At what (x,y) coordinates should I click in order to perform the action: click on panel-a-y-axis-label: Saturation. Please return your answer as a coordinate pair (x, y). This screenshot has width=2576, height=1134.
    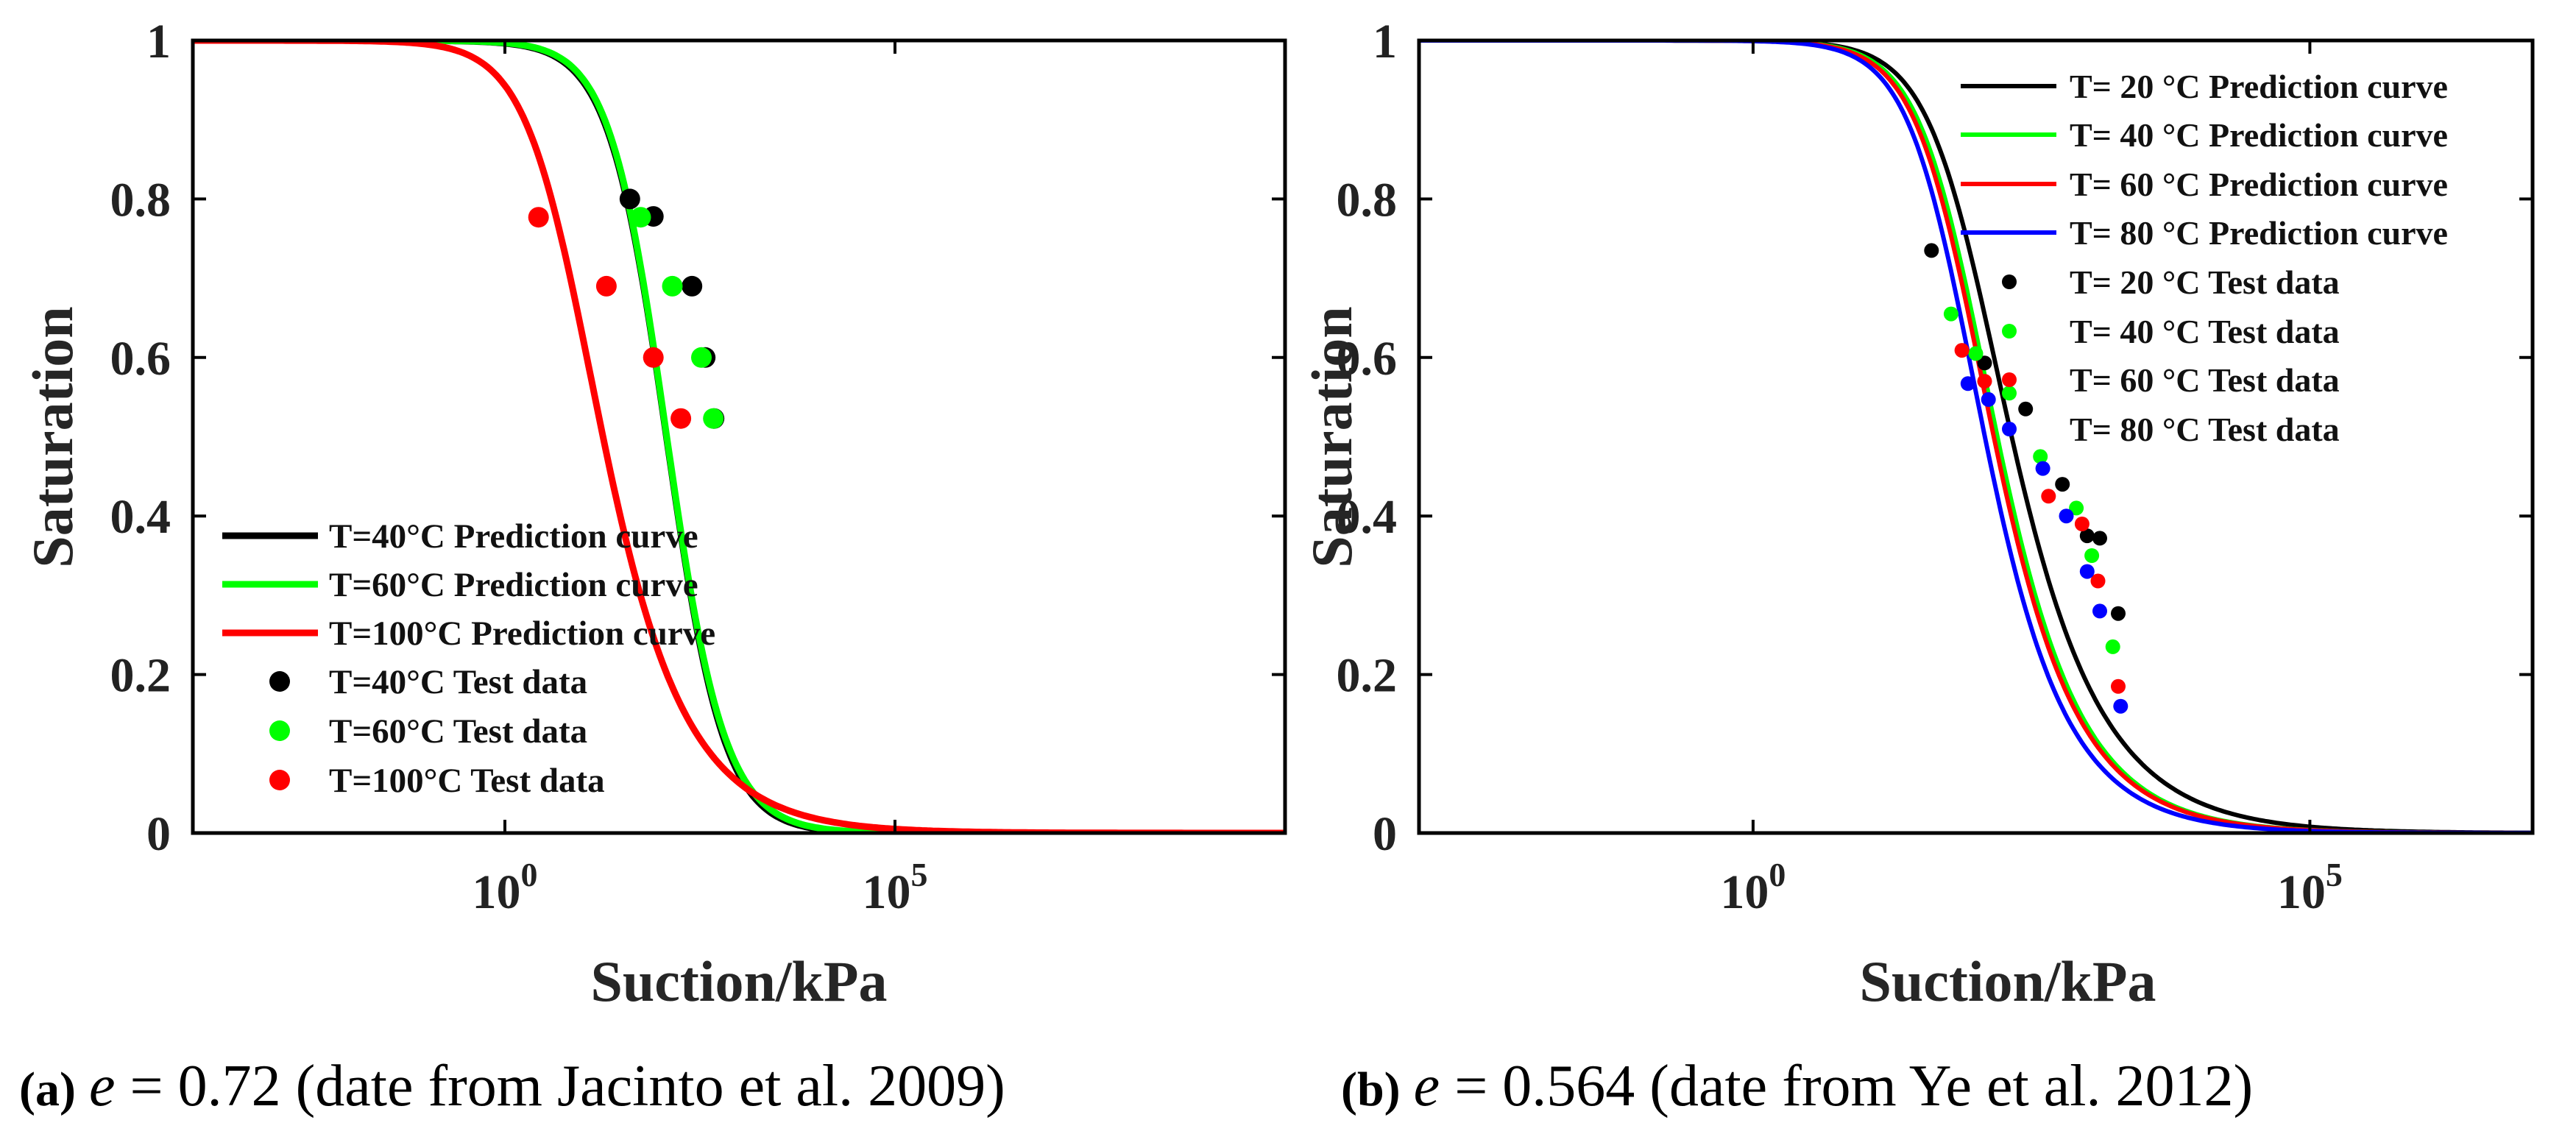
    Looking at the image, I should click on (53, 436).